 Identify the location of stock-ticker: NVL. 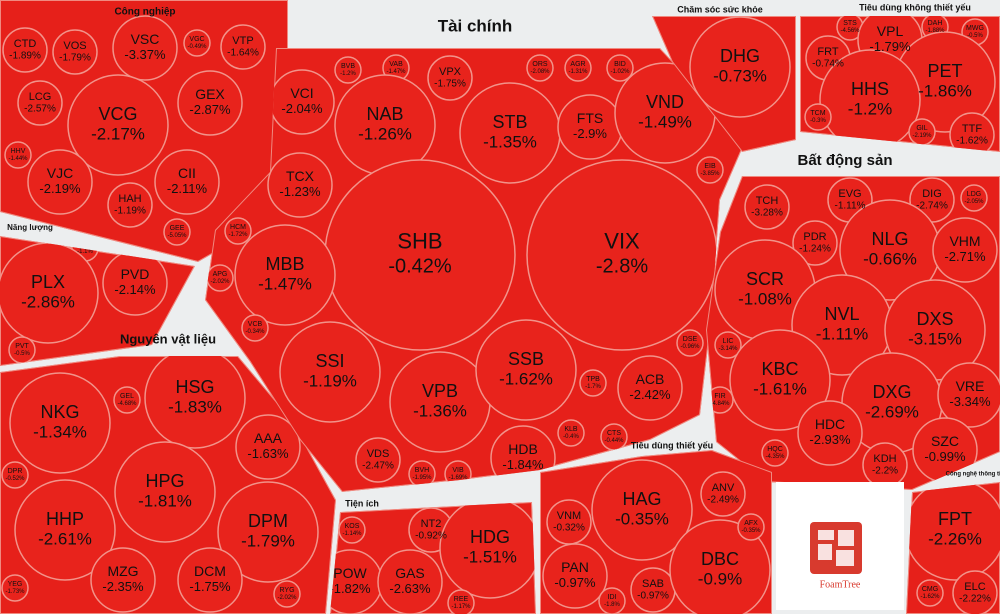
(841, 314).